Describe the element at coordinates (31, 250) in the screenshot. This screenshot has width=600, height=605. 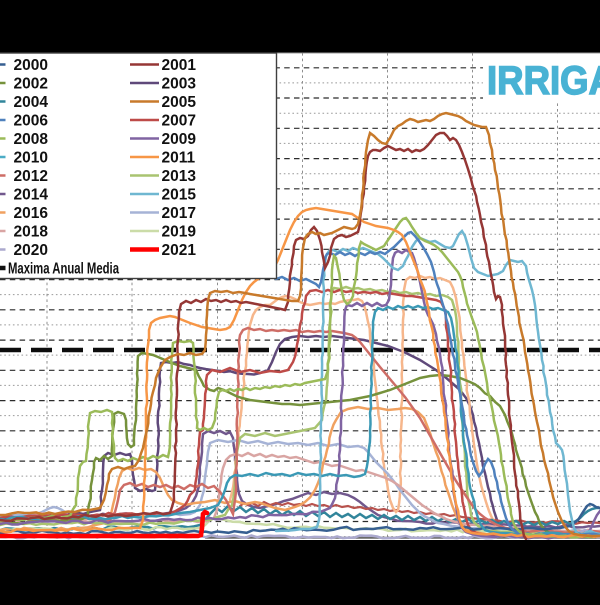
I see `svg-text: 2020` at that location.